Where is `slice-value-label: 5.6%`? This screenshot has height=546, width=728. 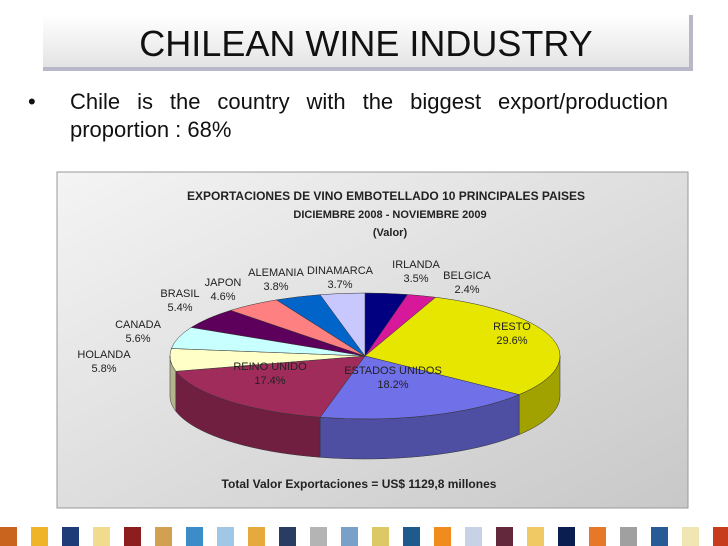
slice-value-label: 5.6% is located at coordinates (137, 339).